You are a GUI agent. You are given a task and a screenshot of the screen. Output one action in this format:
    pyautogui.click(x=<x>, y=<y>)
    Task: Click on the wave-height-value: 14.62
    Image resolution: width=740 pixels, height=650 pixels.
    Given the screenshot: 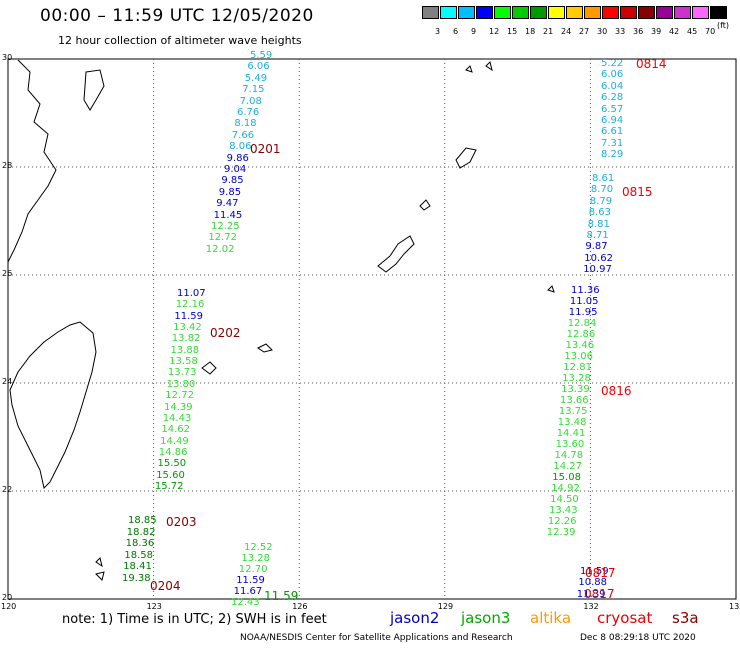 What is the action you would take?
    pyautogui.click(x=176, y=430)
    